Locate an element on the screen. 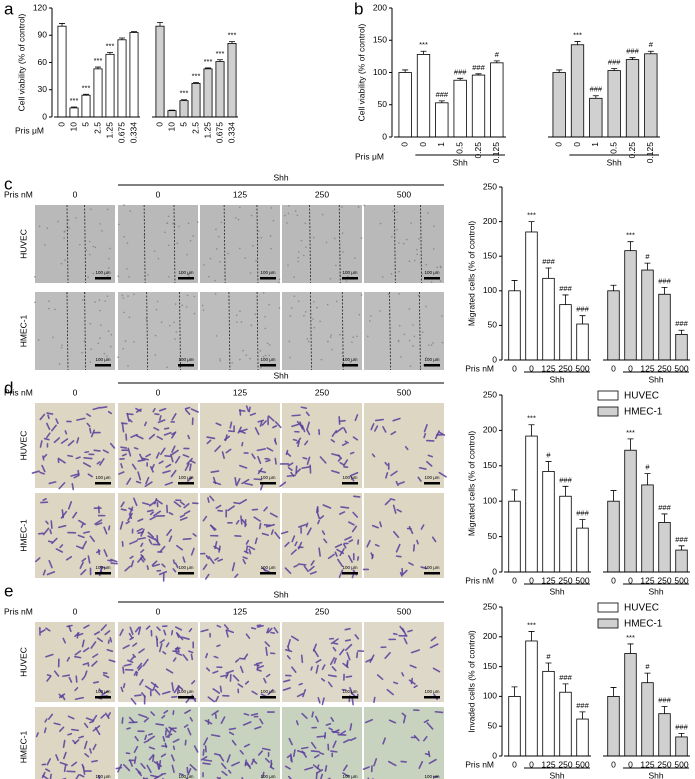 Image resolution: width=695 pixels, height=779 pixels. scale-bar is located at coordinates (186, 278).